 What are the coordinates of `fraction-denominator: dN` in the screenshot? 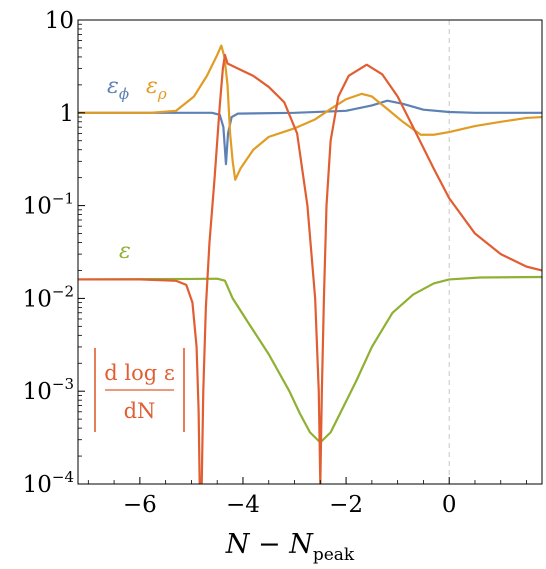 It's located at (140, 411).